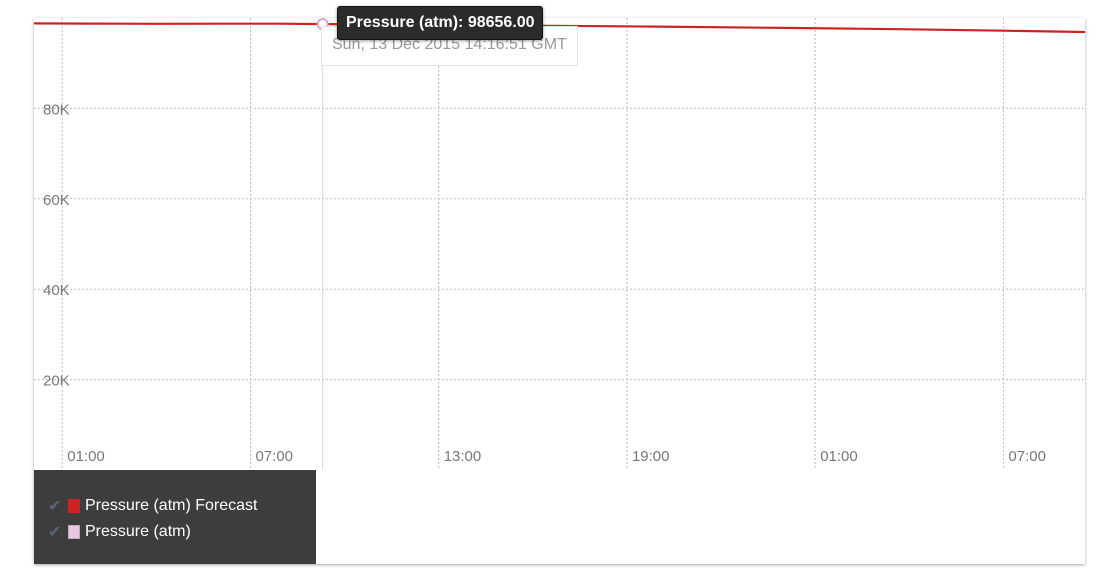 The width and height of the screenshot is (1112, 586). What do you see at coordinates (56, 200) in the screenshot?
I see `y-tick-label: 60K` at bounding box center [56, 200].